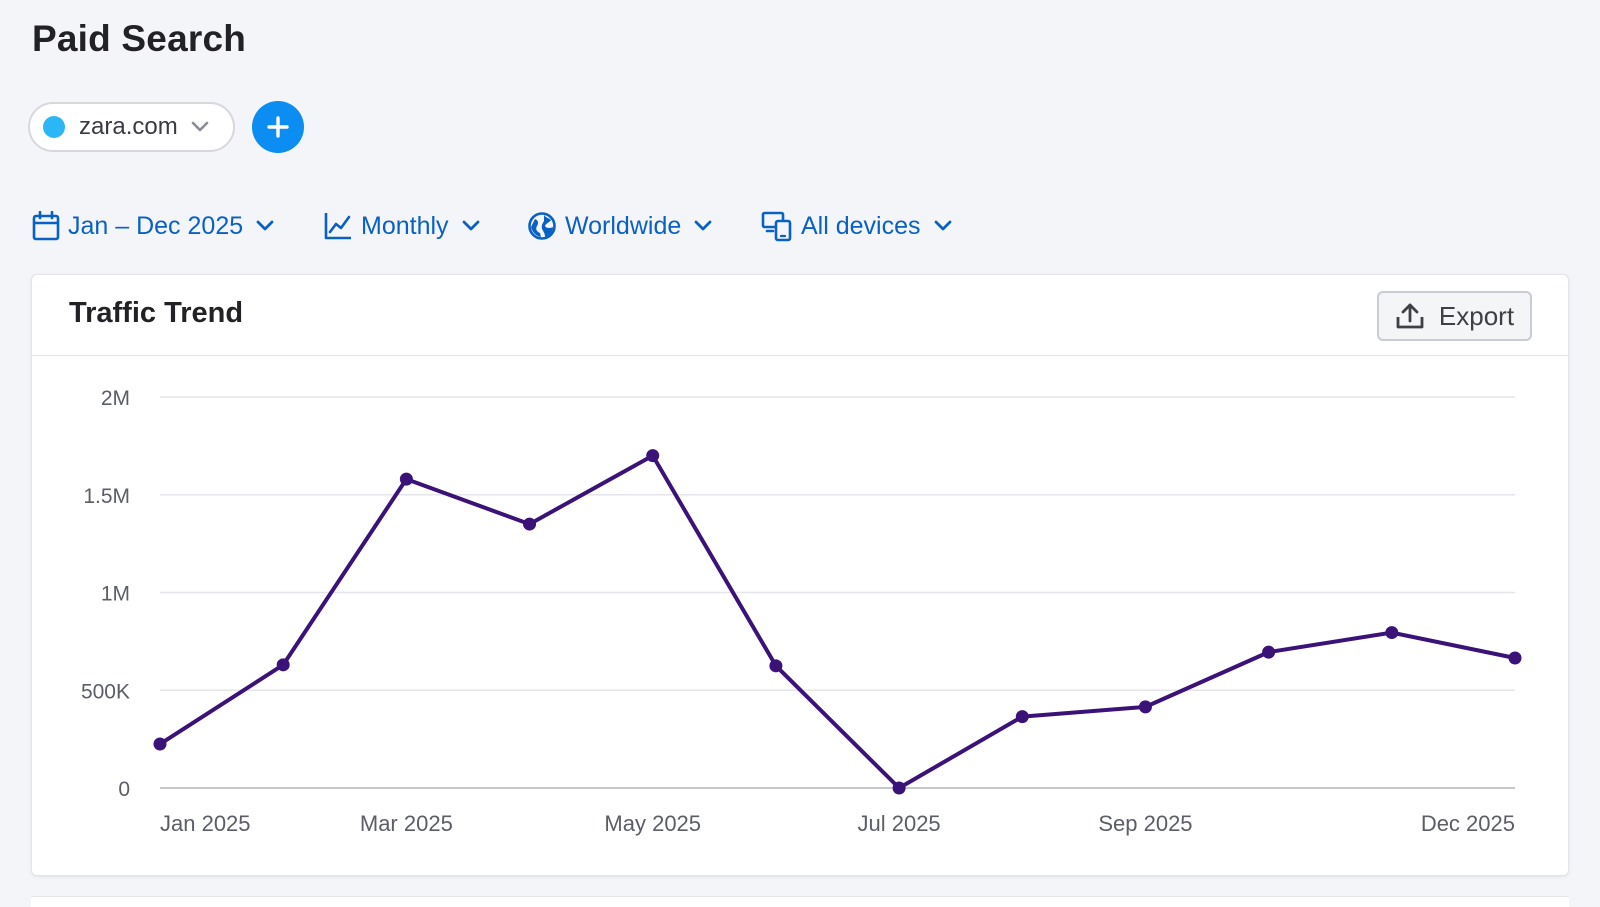 This screenshot has height=907, width=1600. What do you see at coordinates (139, 38) in the screenshot?
I see `page-title: Paid Search` at bounding box center [139, 38].